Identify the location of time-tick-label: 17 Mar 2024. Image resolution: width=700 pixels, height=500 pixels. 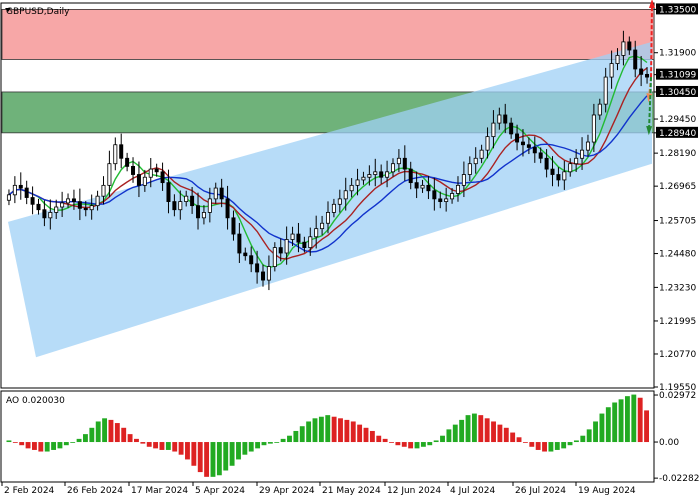
(159, 491).